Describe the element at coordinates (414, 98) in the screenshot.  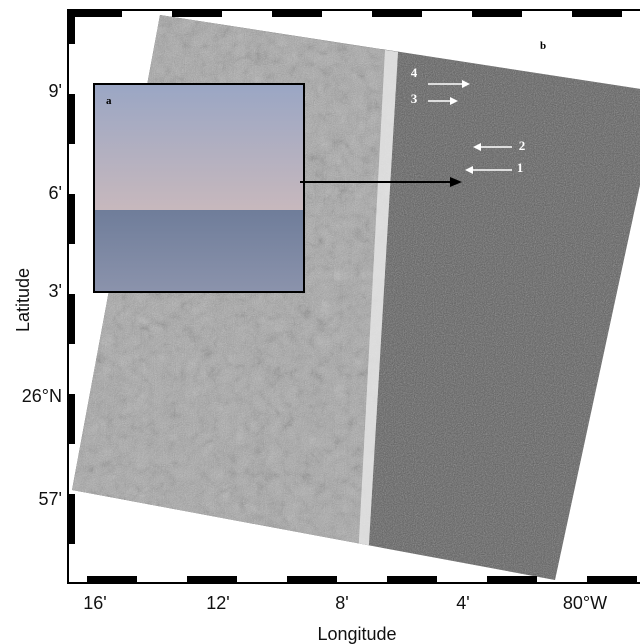
I see `arrow-number: 3` at that location.